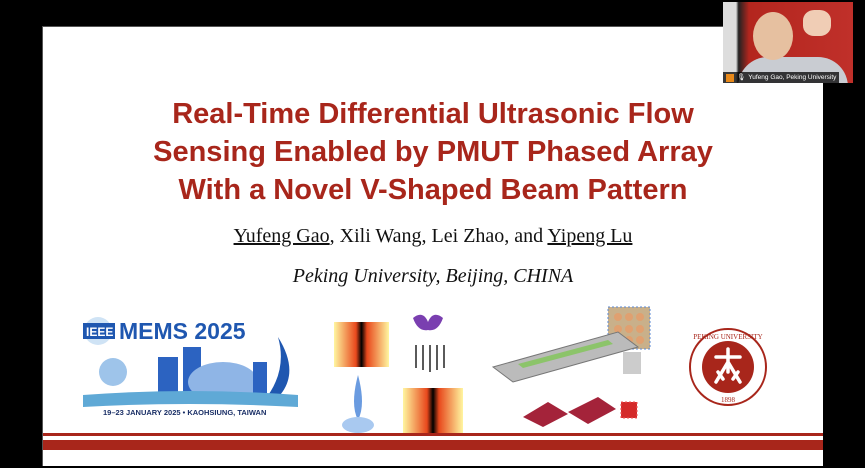 The image size is (865, 468). What do you see at coordinates (728, 400) in the screenshot?
I see `svg-text: 1898` at bounding box center [728, 400].